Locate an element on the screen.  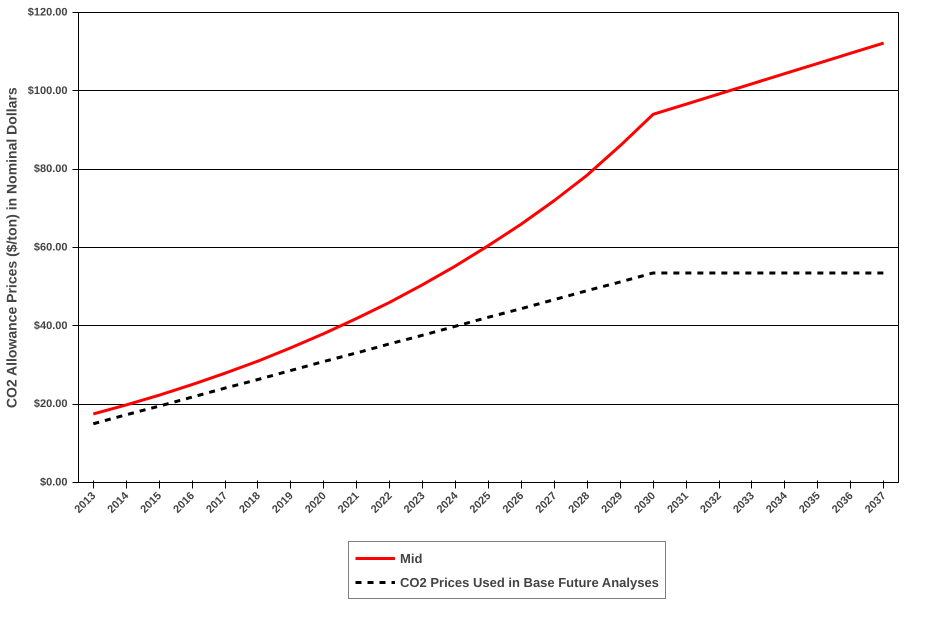
legend-label: CO2 Prices Used in Base Future Analyses is located at coordinates (529, 582).